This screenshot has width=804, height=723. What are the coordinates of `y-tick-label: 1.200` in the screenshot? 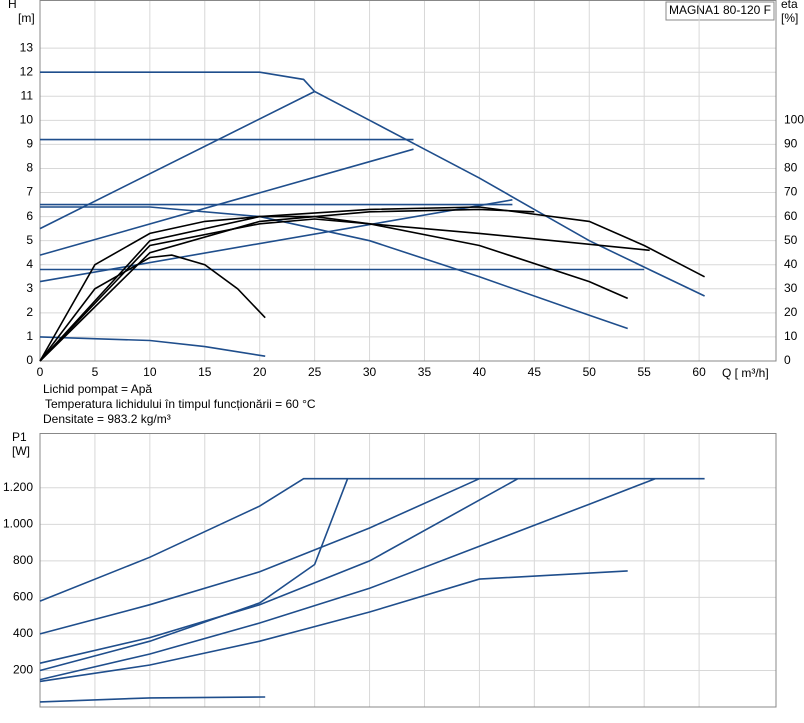 It's located at (18, 487).